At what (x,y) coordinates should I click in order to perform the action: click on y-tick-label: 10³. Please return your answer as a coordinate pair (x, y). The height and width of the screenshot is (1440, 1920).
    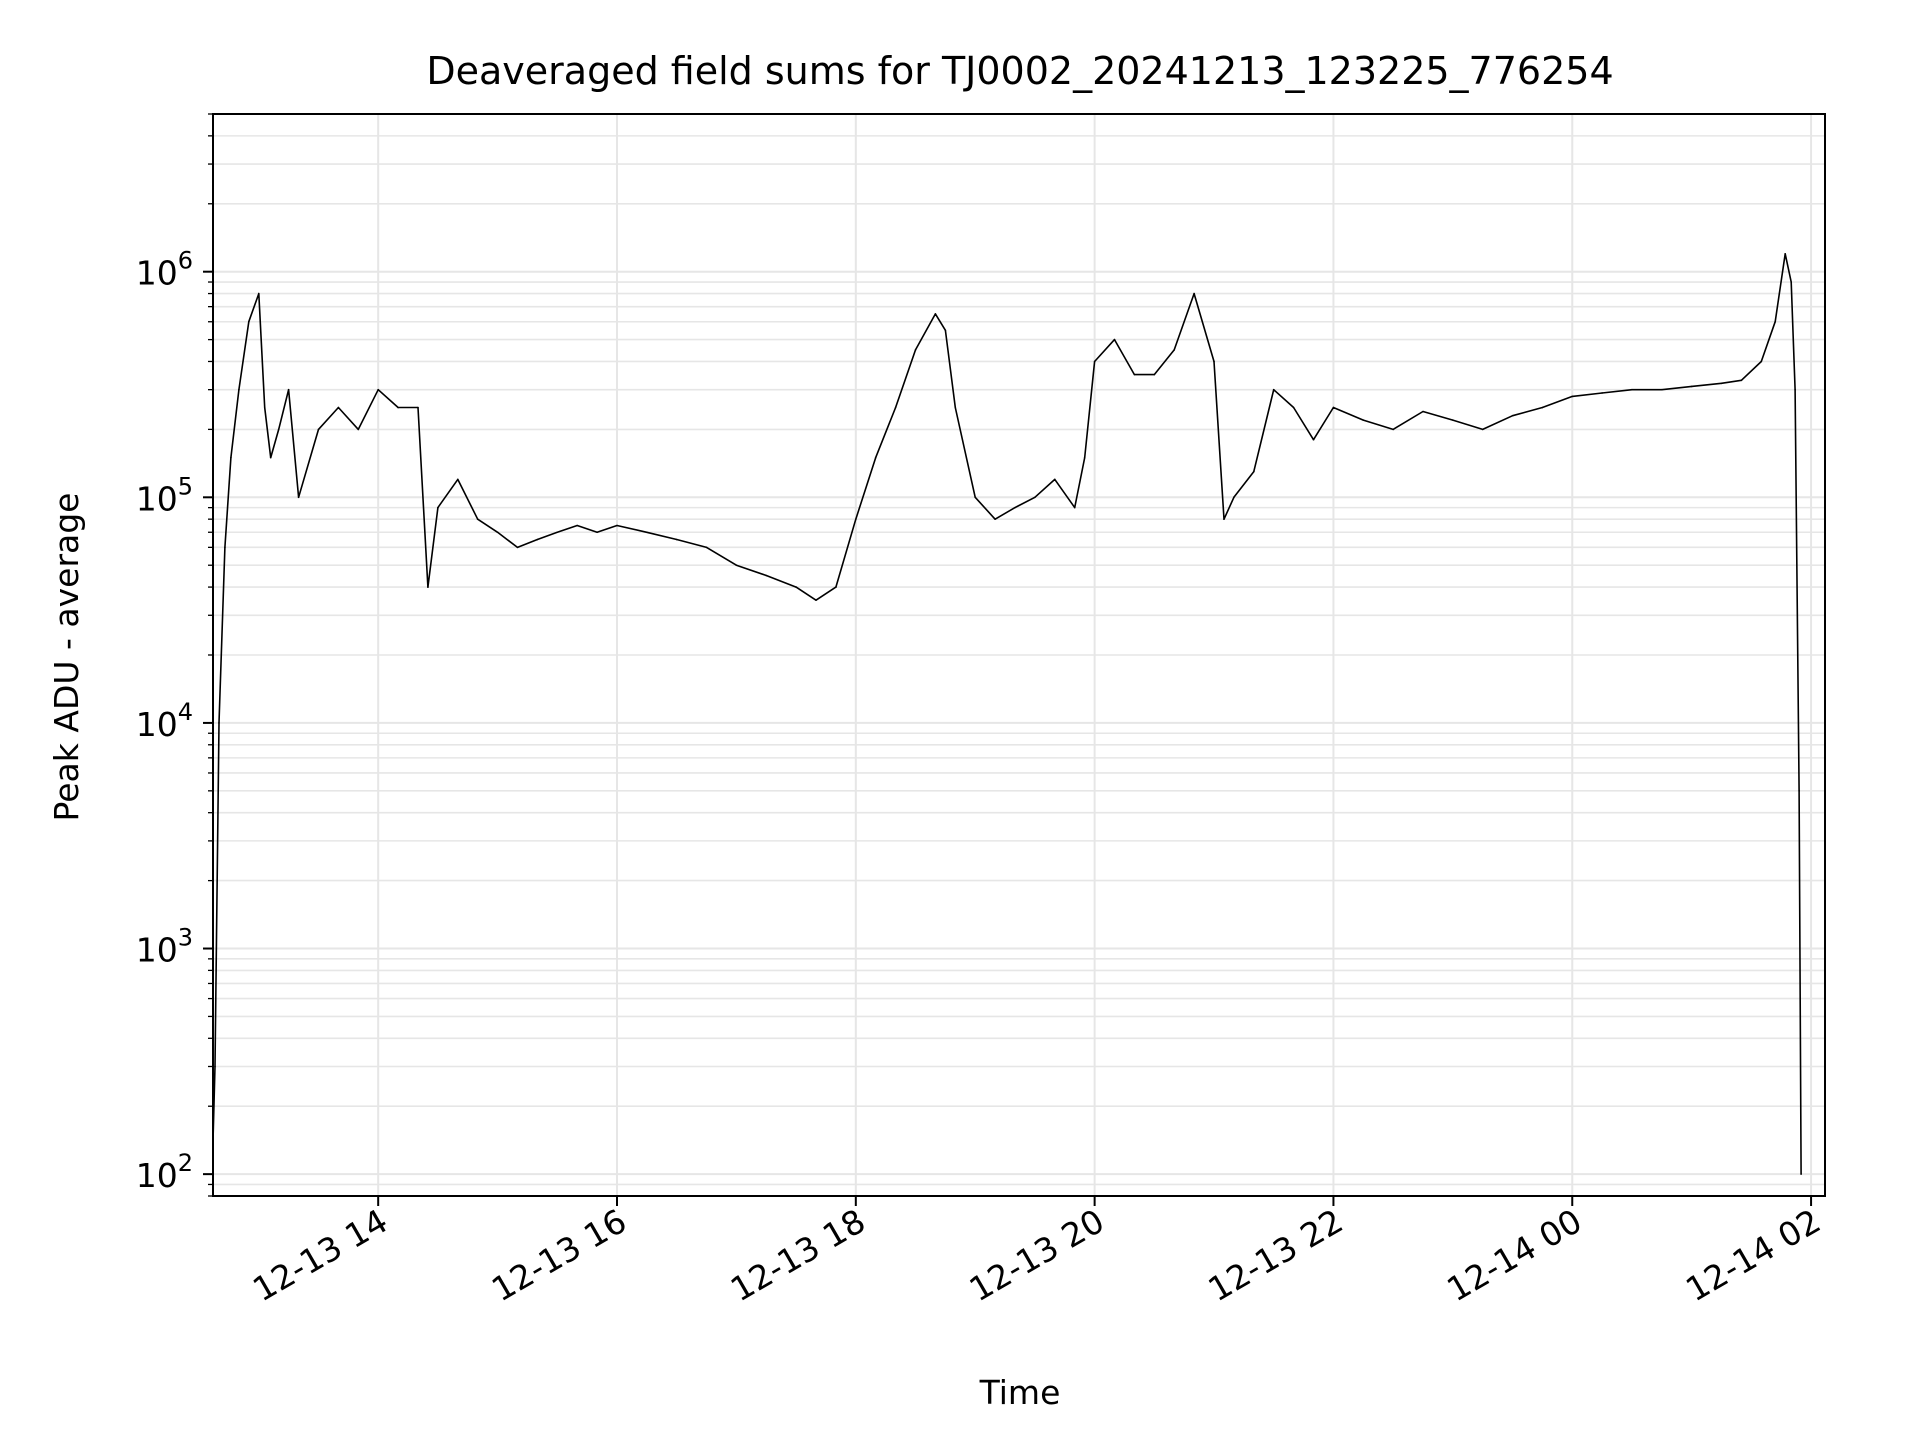
    Looking at the image, I should click on (164, 947).